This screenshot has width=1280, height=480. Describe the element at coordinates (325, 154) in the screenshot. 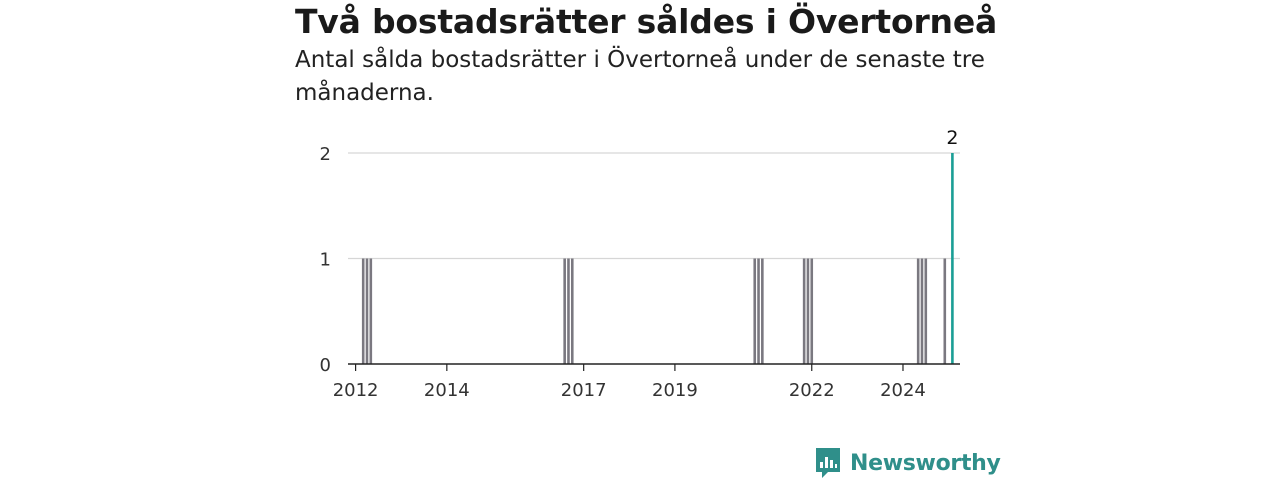

I see `y-tick-label: 2` at that location.